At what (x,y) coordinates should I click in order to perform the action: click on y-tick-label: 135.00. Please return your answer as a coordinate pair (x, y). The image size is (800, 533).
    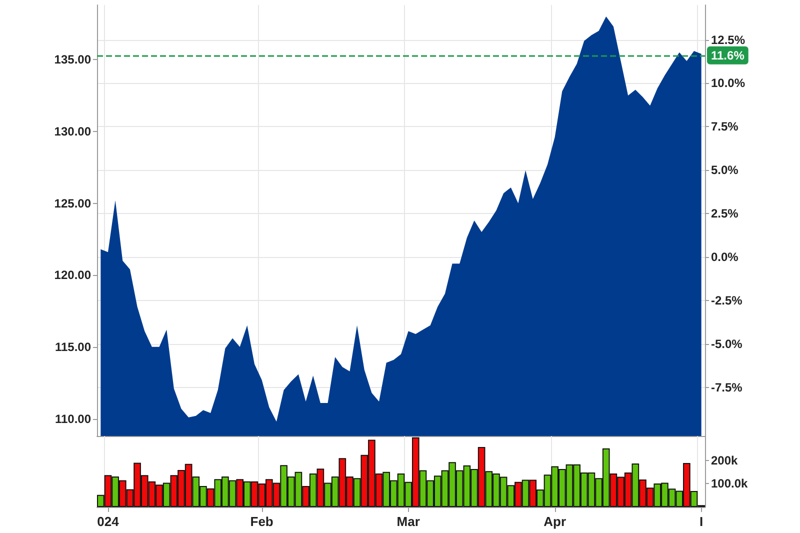
    Looking at the image, I should click on (73, 59).